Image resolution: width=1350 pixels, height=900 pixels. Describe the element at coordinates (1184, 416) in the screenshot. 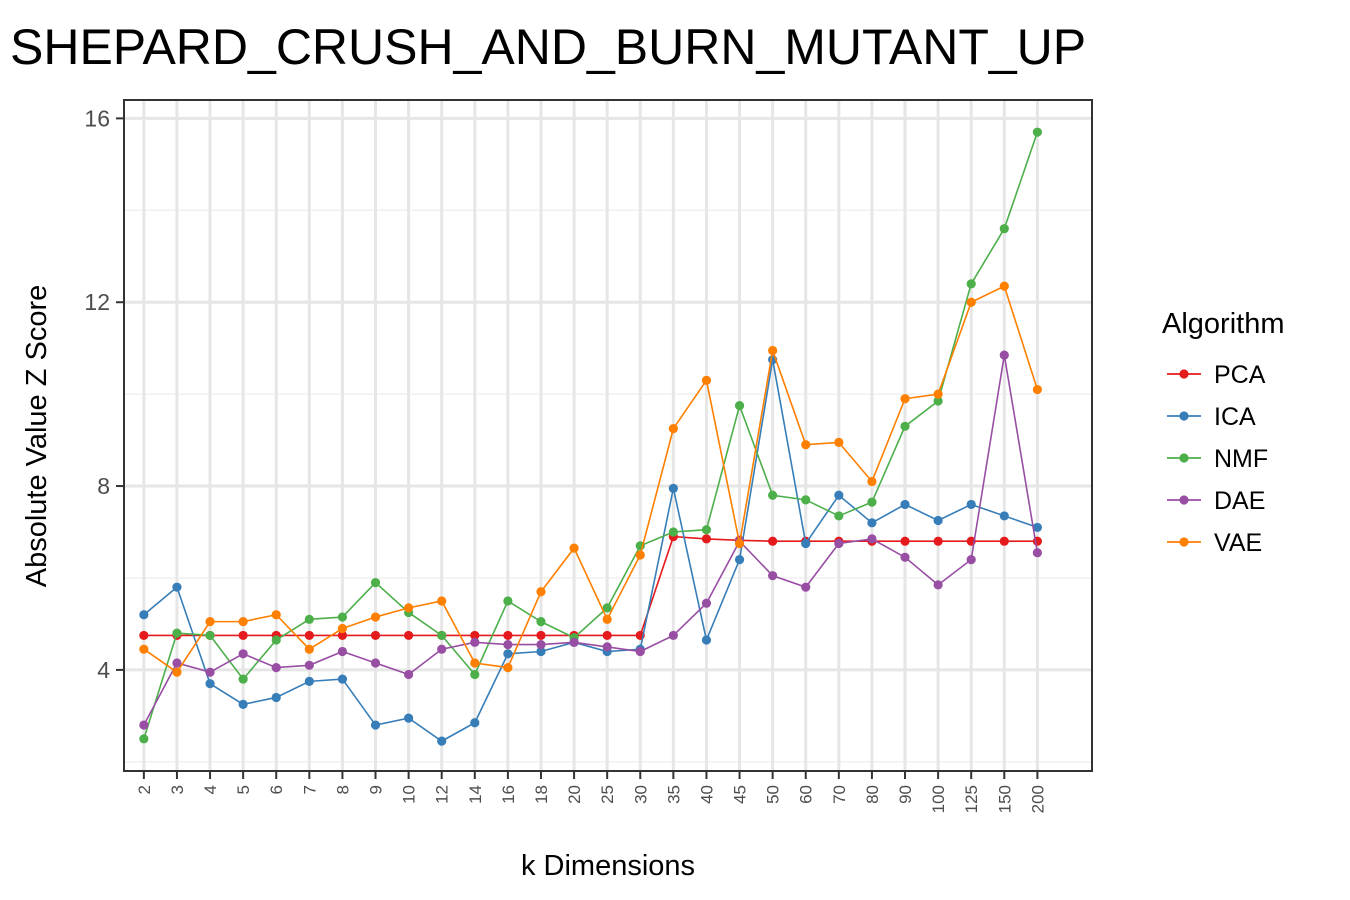

I see `legend-key-point-ica` at that location.